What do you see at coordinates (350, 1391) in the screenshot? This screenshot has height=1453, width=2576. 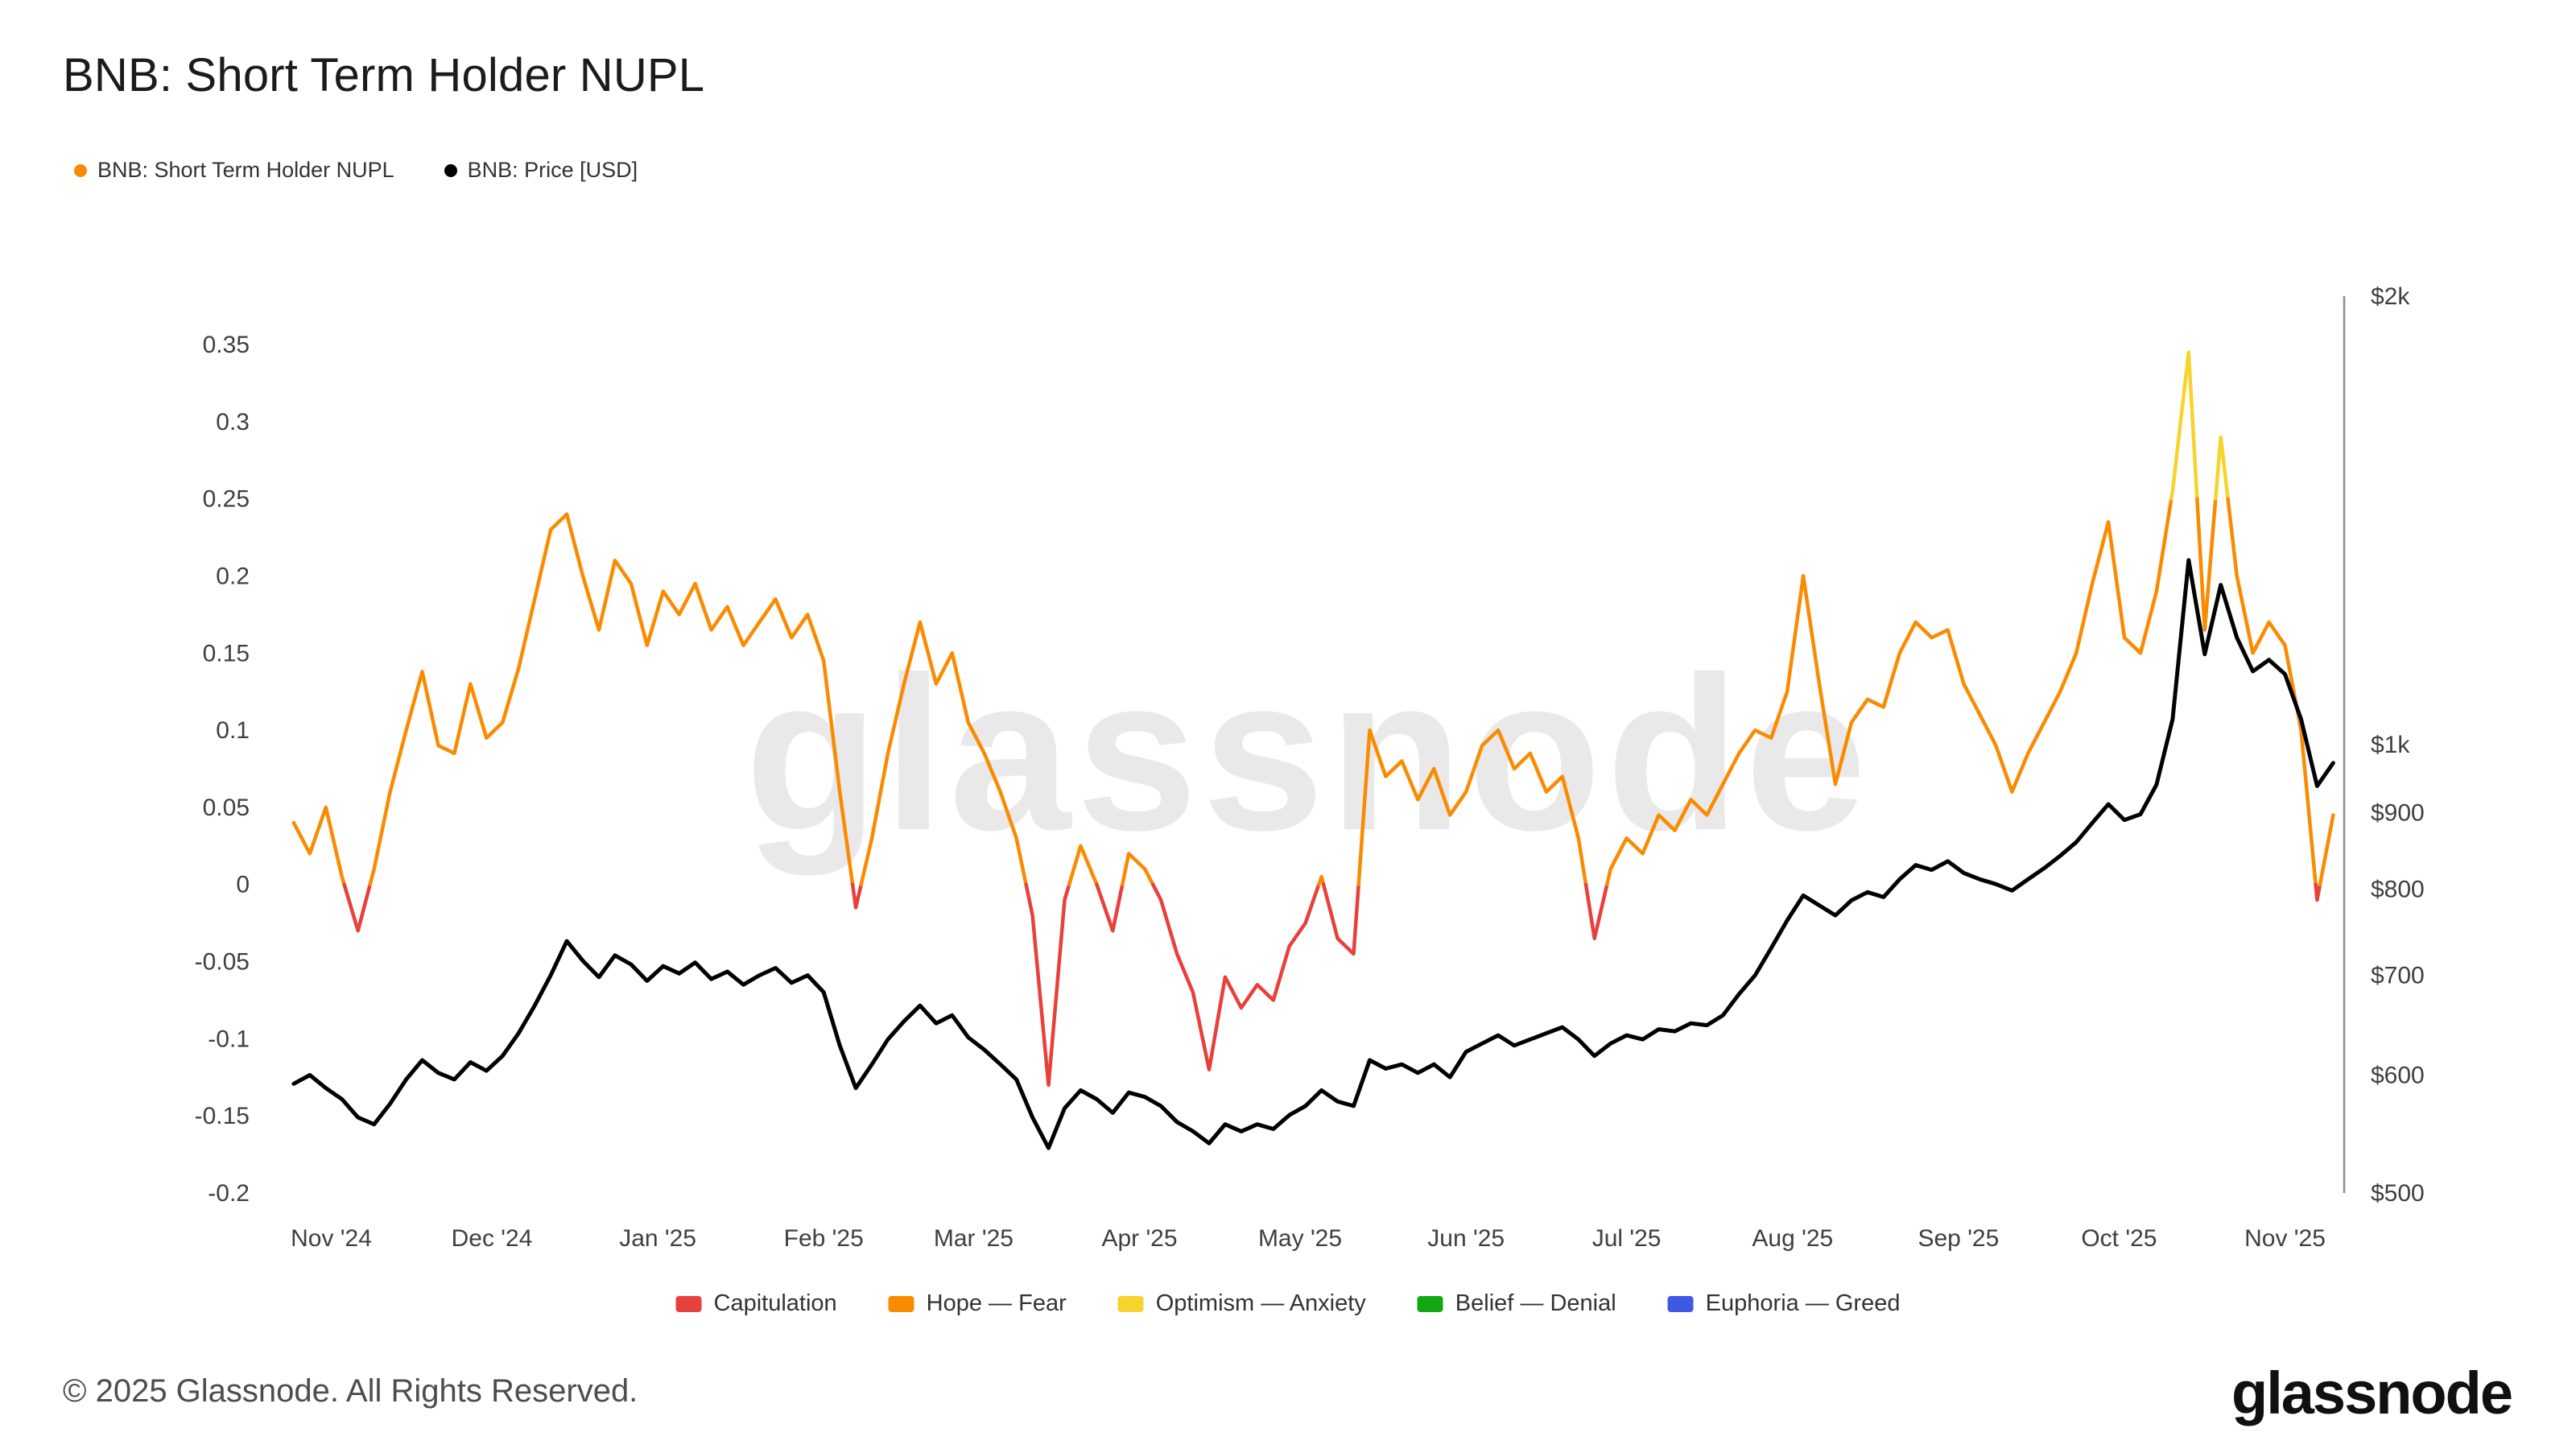 I see `copyright-text: © 2025 Glassnode. All Rights Reserved.` at bounding box center [350, 1391].